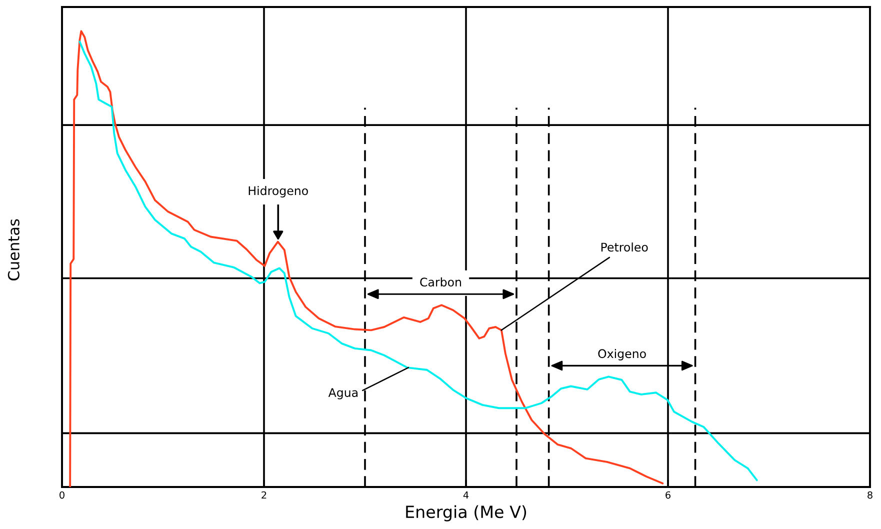  Describe the element at coordinates (624, 247) in the screenshot. I see `annotation: Petroleo` at that location.